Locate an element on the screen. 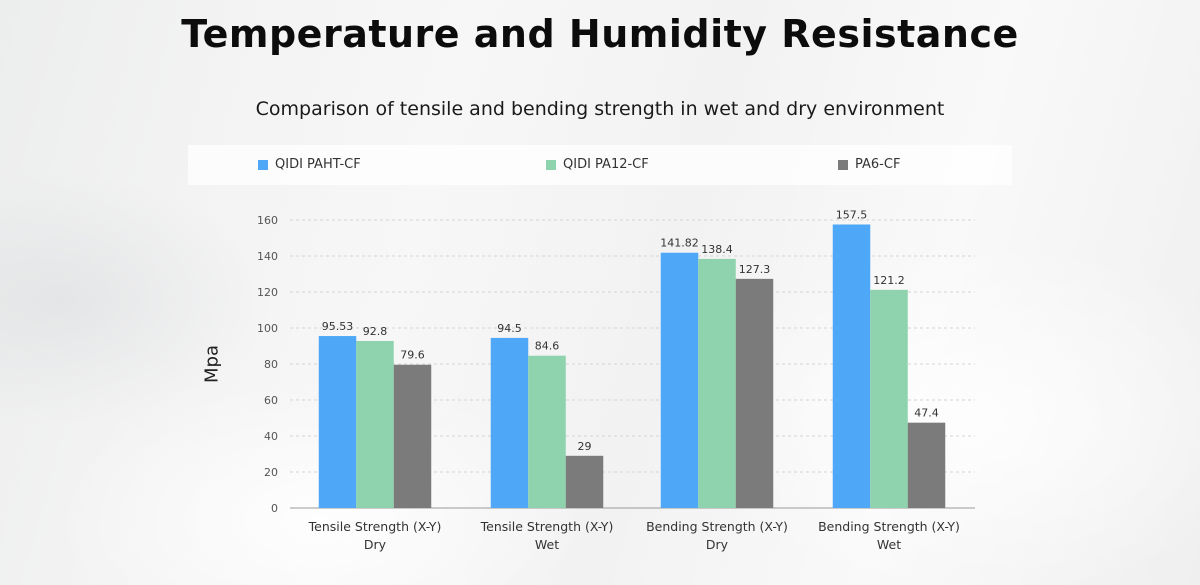 This screenshot has height=585, width=1200. y-tick-label-0: 0 is located at coordinates (274, 508).